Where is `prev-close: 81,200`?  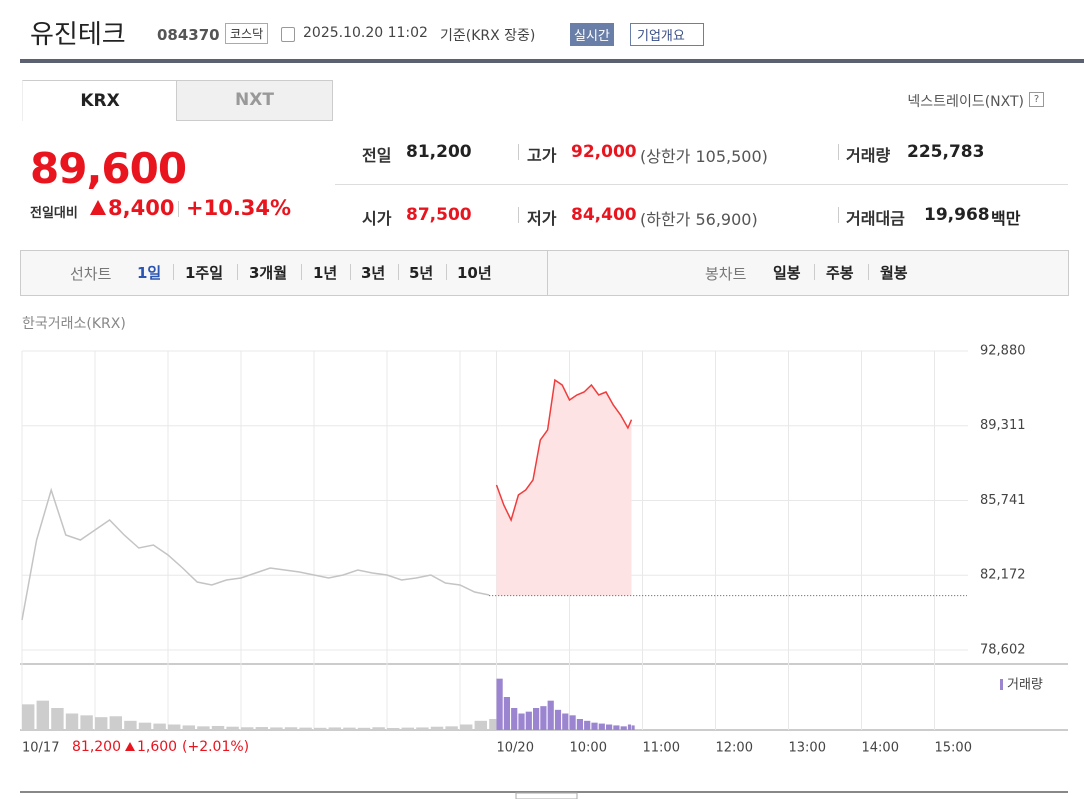 prev-close: 81,200 is located at coordinates (96, 747).